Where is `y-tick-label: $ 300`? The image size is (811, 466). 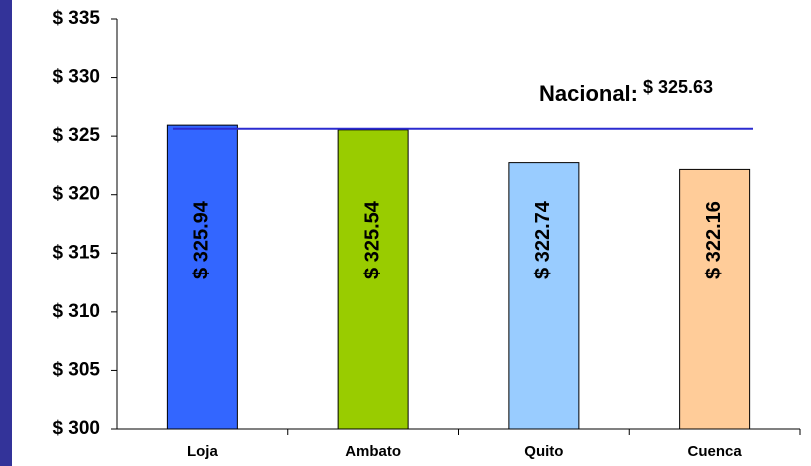
y-tick-label: $ 300 is located at coordinates (76, 428).